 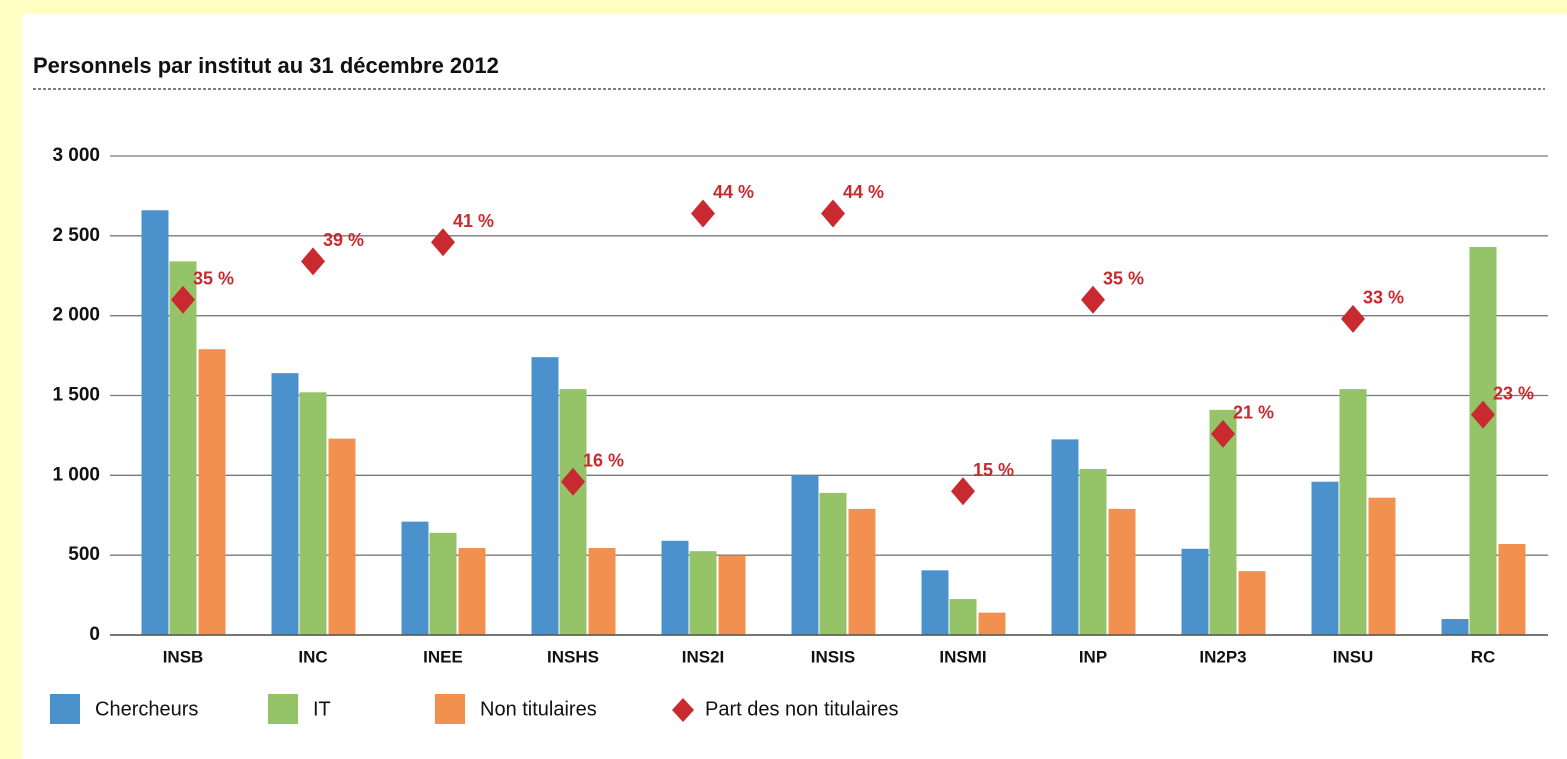 What do you see at coordinates (538, 709) in the screenshot?
I see `legend-label: Non titulaires` at bounding box center [538, 709].